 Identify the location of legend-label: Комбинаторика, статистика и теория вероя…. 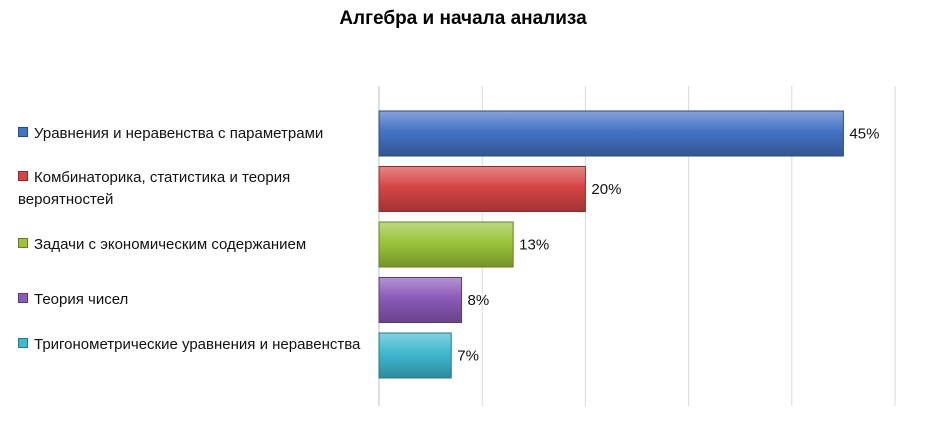
(154, 188).